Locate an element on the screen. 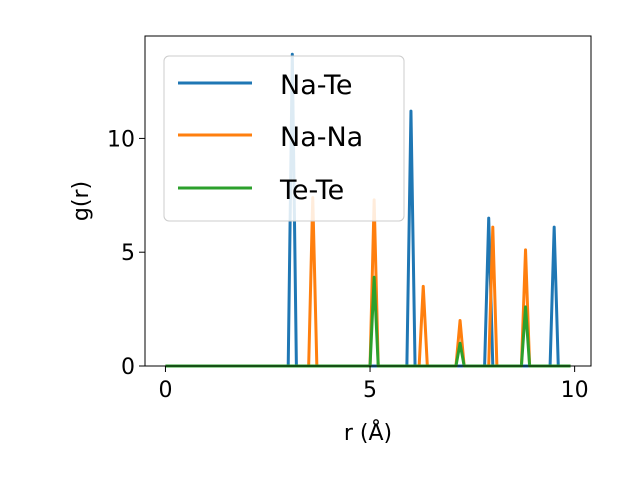 This screenshot has width=640, height=480. x-tick-label: 5 is located at coordinates (370, 390).